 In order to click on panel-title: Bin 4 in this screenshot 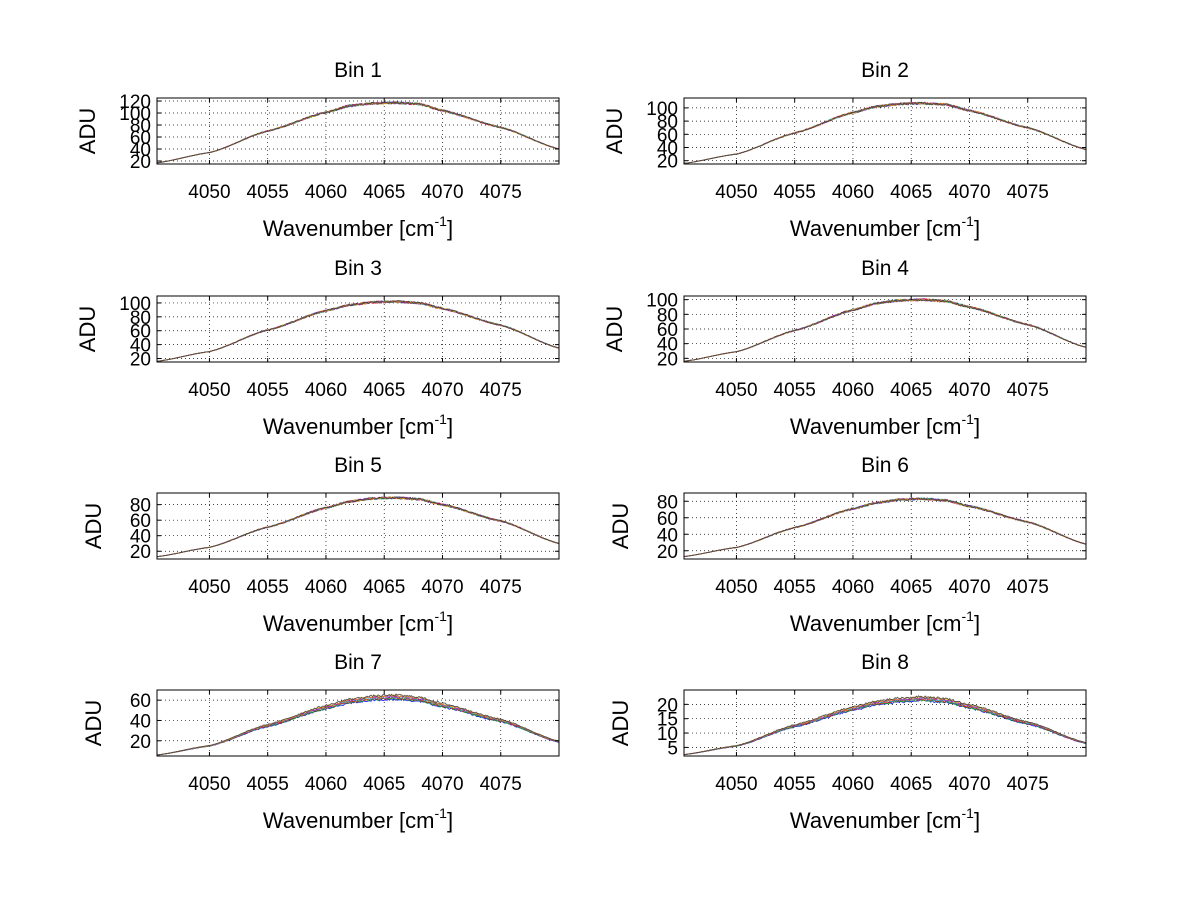, I will do `click(885, 268)`.